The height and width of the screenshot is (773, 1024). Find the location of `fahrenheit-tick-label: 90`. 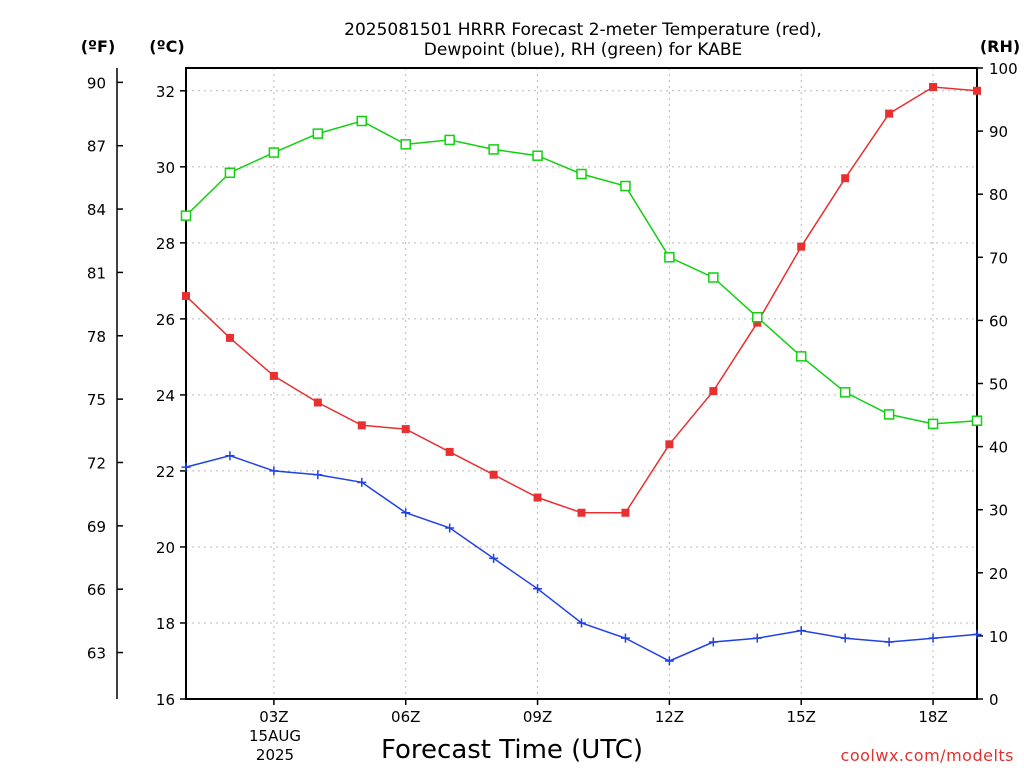

fahrenheit-tick-label: 90 is located at coordinates (96, 83).